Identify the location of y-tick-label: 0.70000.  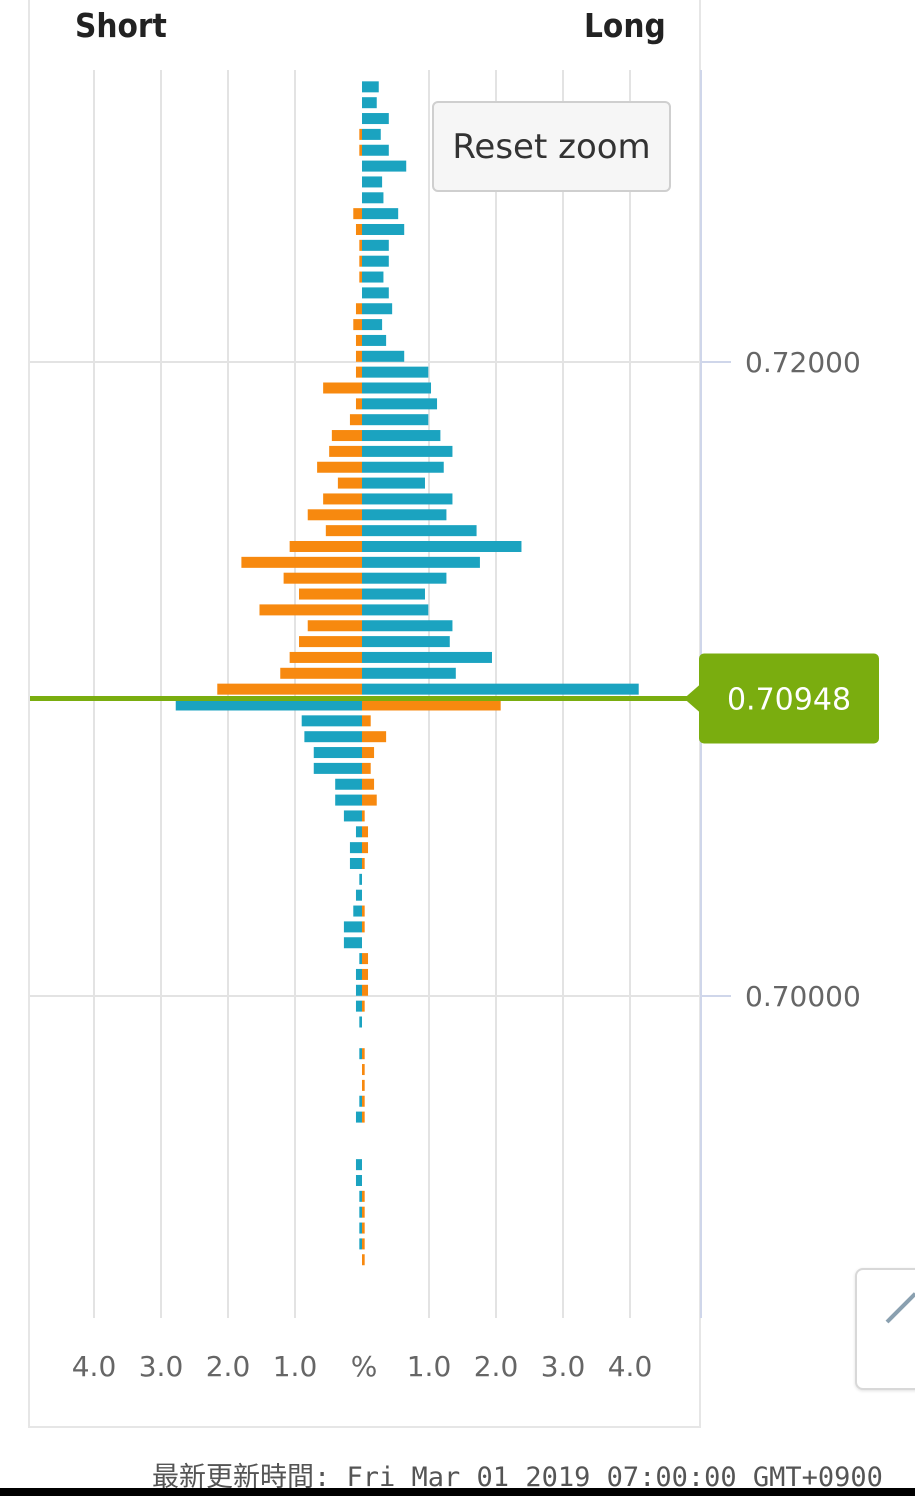
(803, 996).